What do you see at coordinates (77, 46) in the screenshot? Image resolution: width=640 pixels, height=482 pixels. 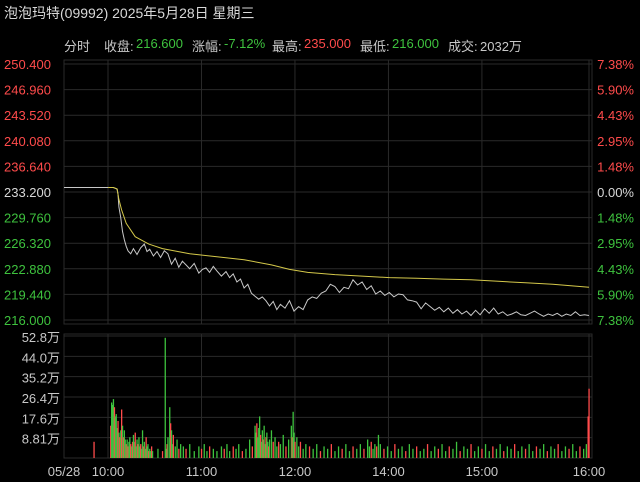 I see `tab-intraday: 分时` at bounding box center [77, 46].